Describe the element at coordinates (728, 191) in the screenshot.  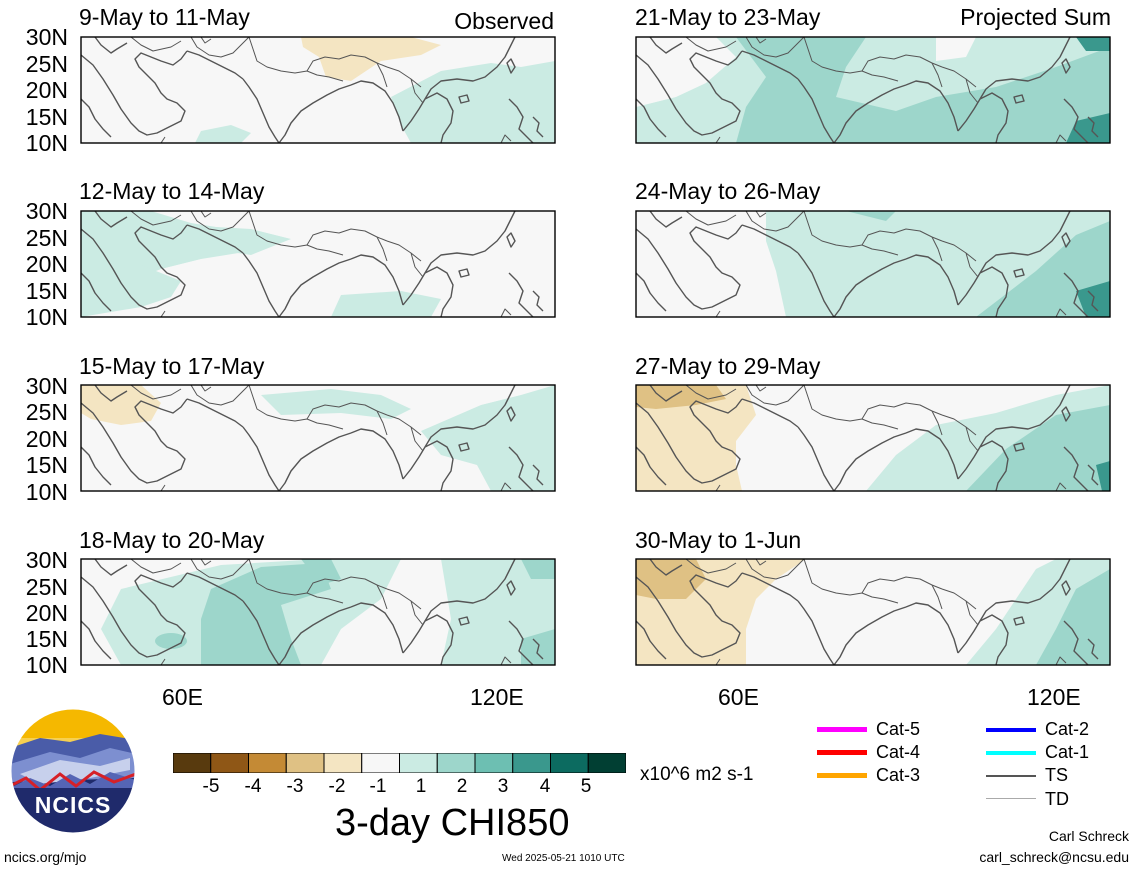
I see `panel-title-6: 24-May to 26-May` at that location.